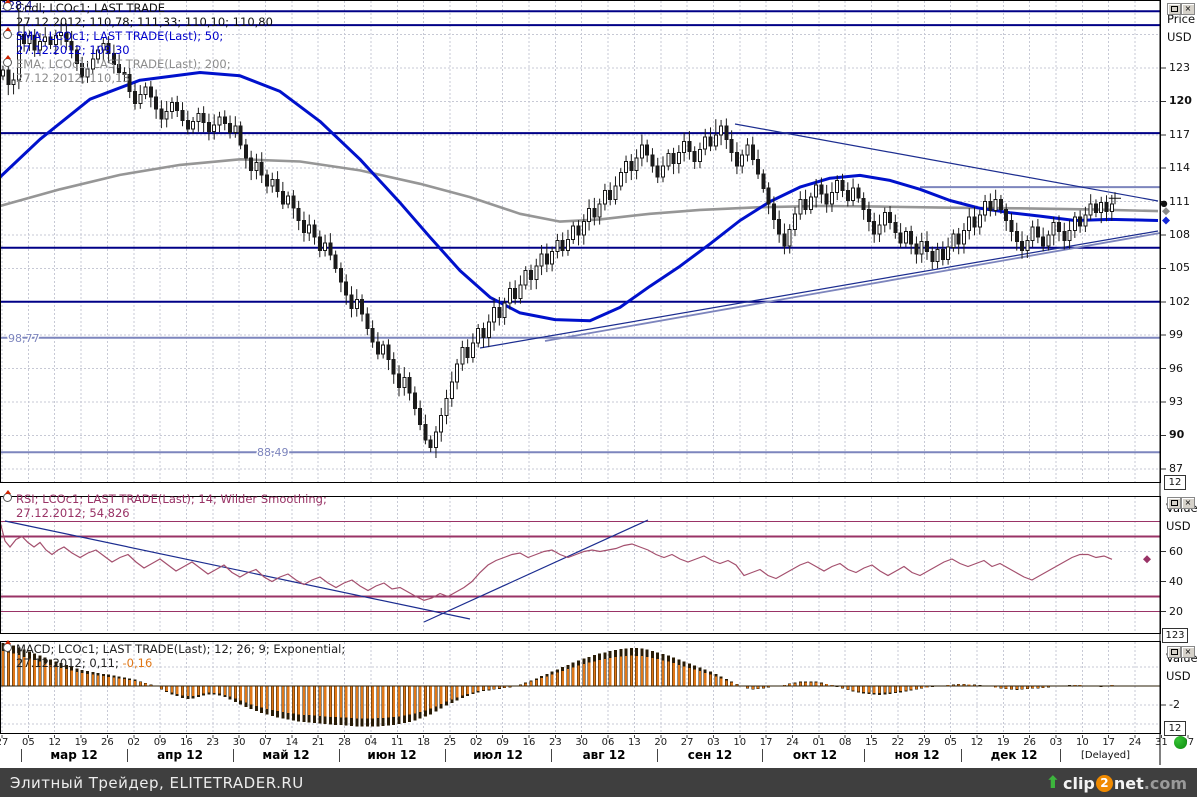 The width and height of the screenshot is (1197, 797). Describe the element at coordinates (1176, 368) in the screenshot. I see `price-tick: 96` at that location.